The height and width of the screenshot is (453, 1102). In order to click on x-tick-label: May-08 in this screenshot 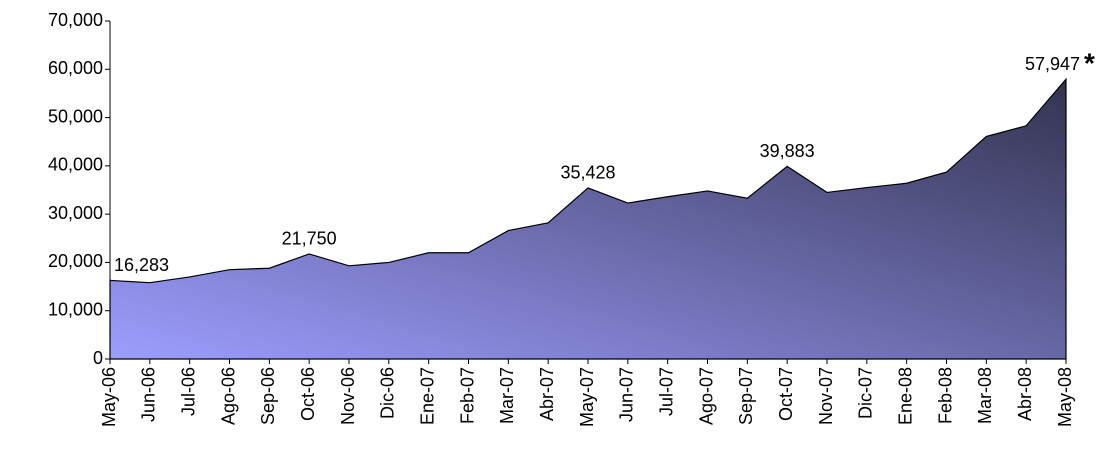, I will do `click(1065, 397)`.